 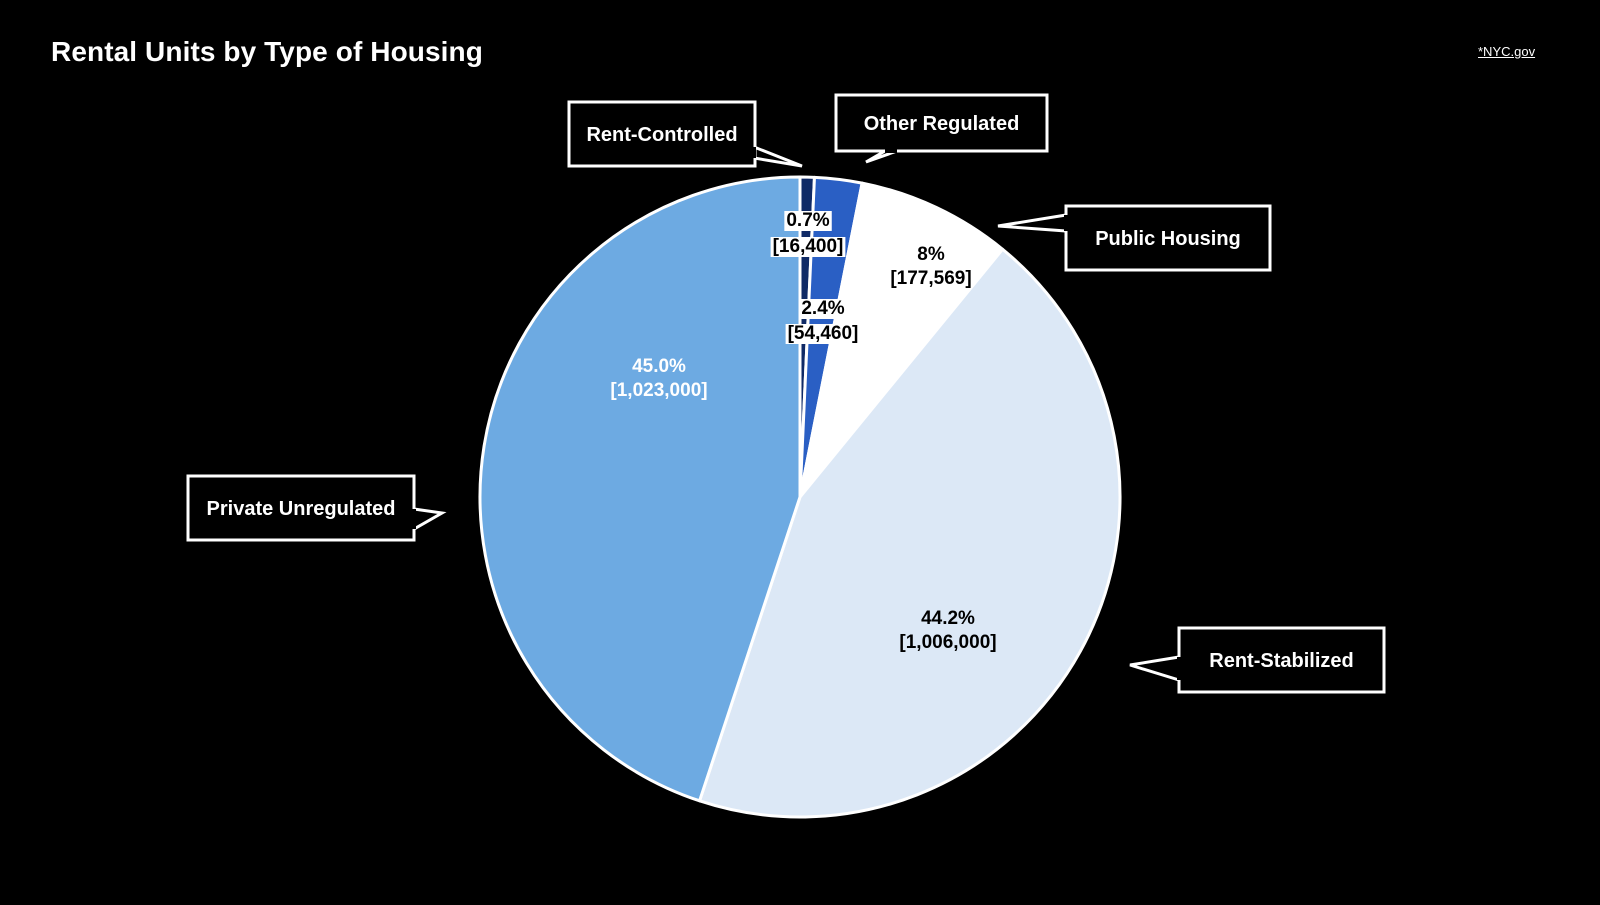 What do you see at coordinates (930, 278) in the screenshot?
I see `value-label-public-housing: [177,569]` at bounding box center [930, 278].